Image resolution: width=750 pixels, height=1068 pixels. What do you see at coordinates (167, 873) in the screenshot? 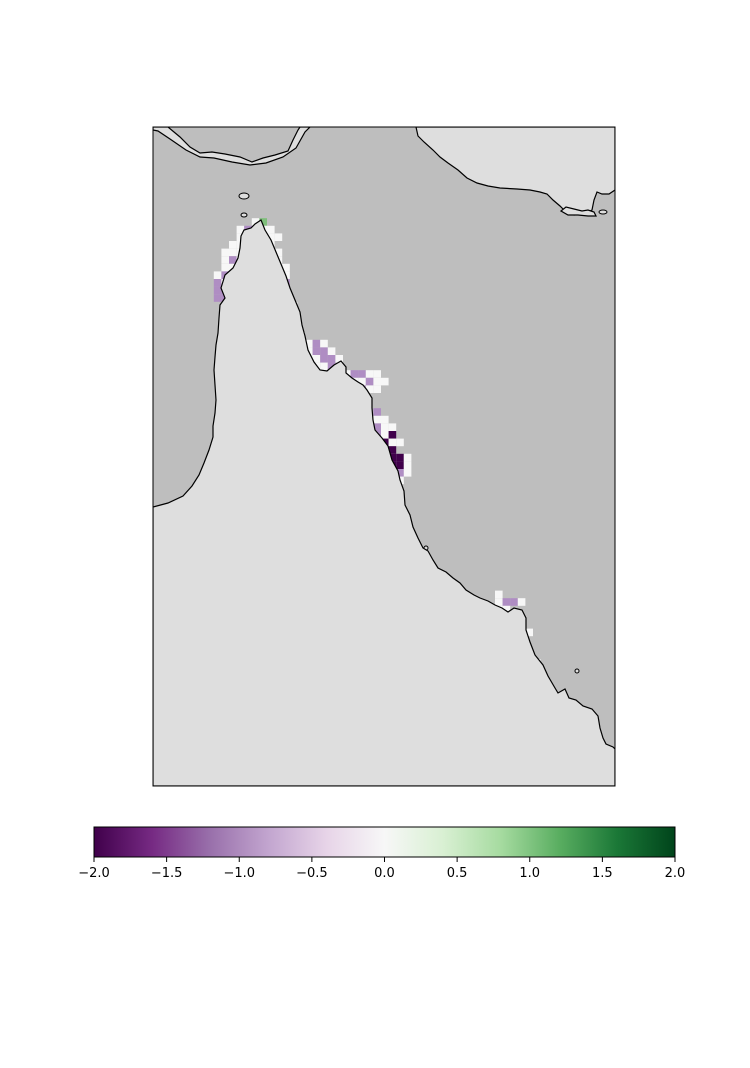
I see `colorbar-tick-label: −1.5` at bounding box center [167, 873].